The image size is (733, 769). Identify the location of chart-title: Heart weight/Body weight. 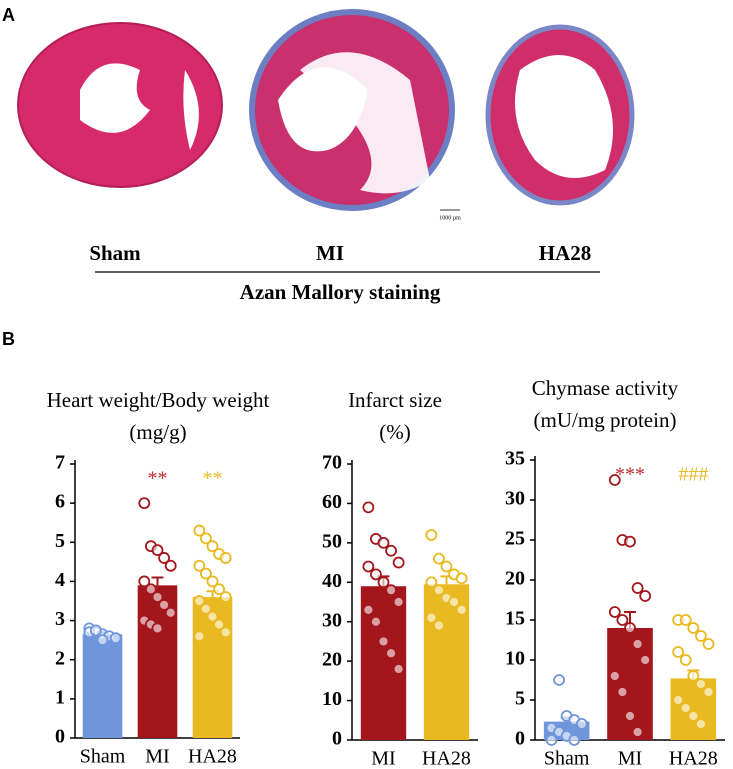
(158, 400).